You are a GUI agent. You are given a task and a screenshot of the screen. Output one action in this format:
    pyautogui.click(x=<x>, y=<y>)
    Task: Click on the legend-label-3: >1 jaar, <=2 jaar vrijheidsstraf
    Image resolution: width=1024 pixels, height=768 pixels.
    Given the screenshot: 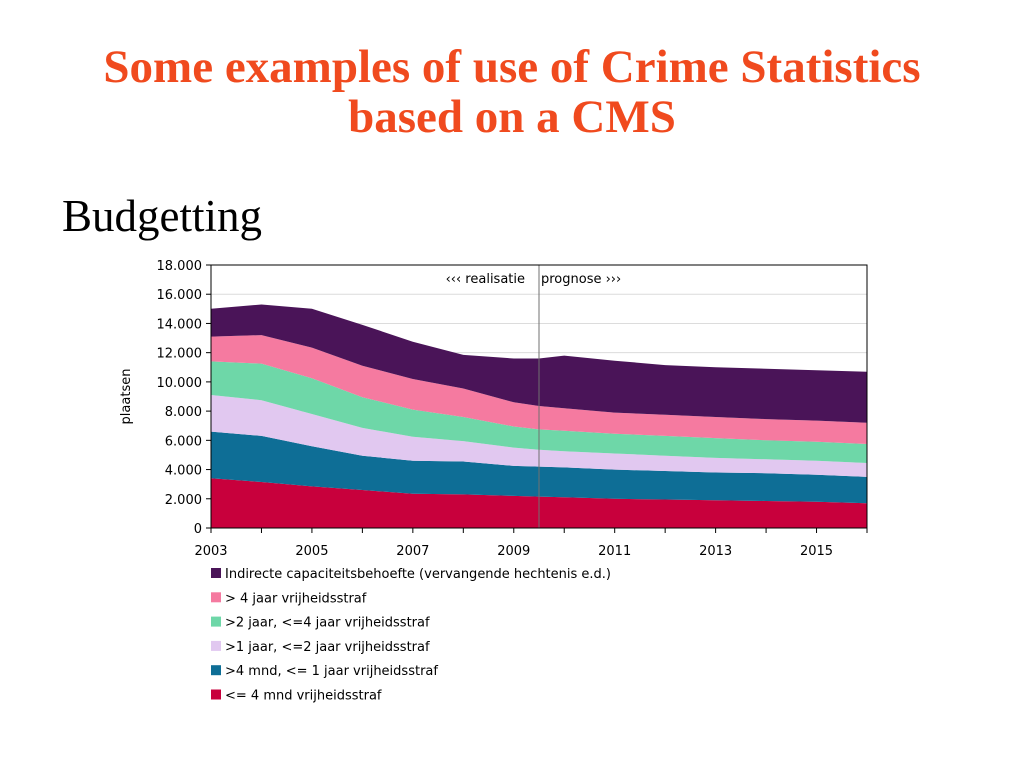 What is the action you would take?
    pyautogui.click(x=327, y=647)
    